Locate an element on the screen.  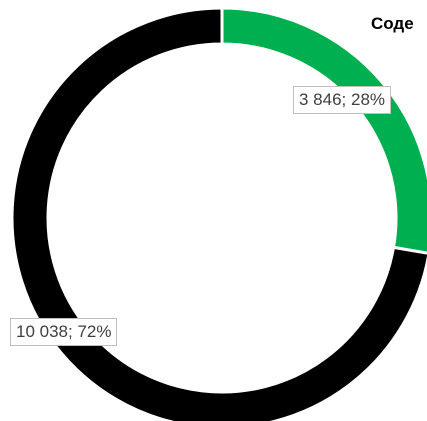
chart-title: Соде is located at coordinates (392, 23).